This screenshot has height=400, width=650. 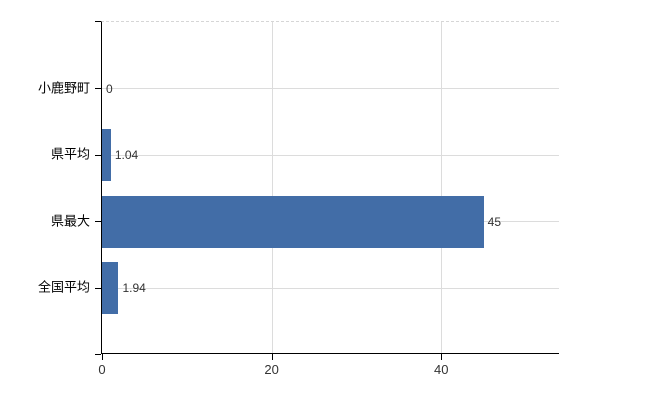 I want to click on value-label: 1.94, so click(x=134, y=288).